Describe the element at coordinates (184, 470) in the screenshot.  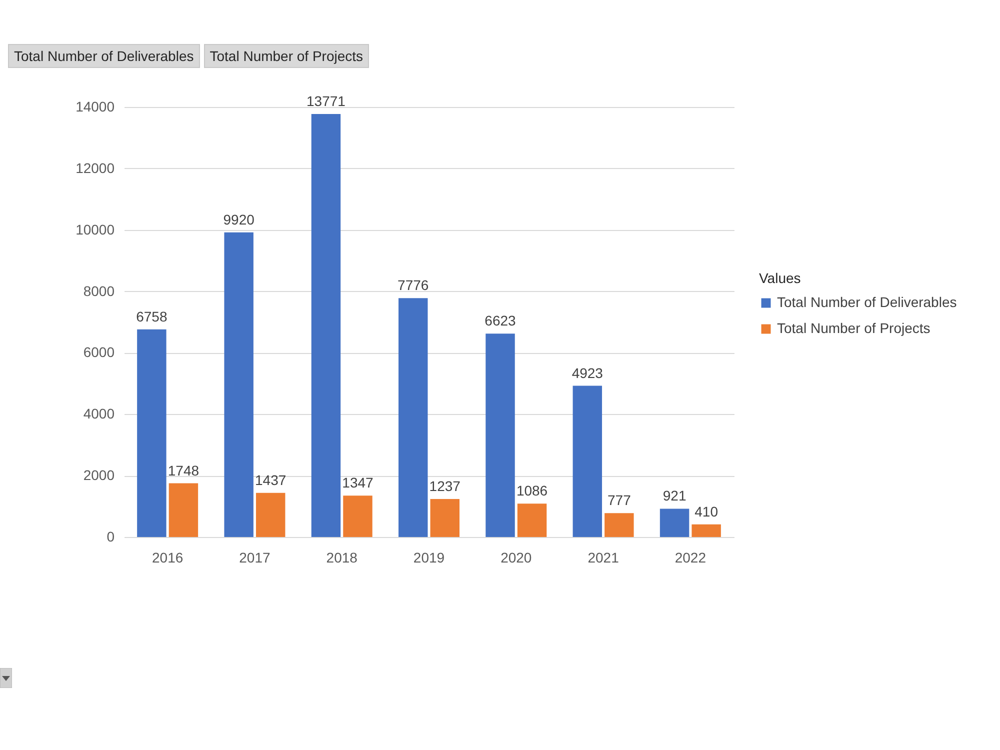
I see `data-label: 1748` at that location.